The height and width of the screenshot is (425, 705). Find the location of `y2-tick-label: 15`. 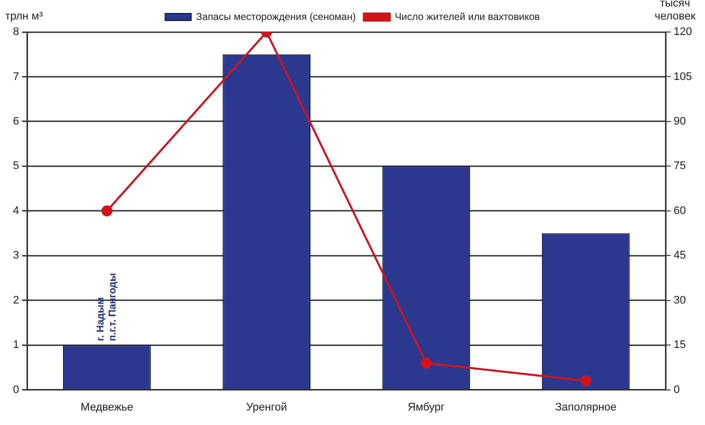

y2-tick-label: 15 is located at coordinates (680, 345).